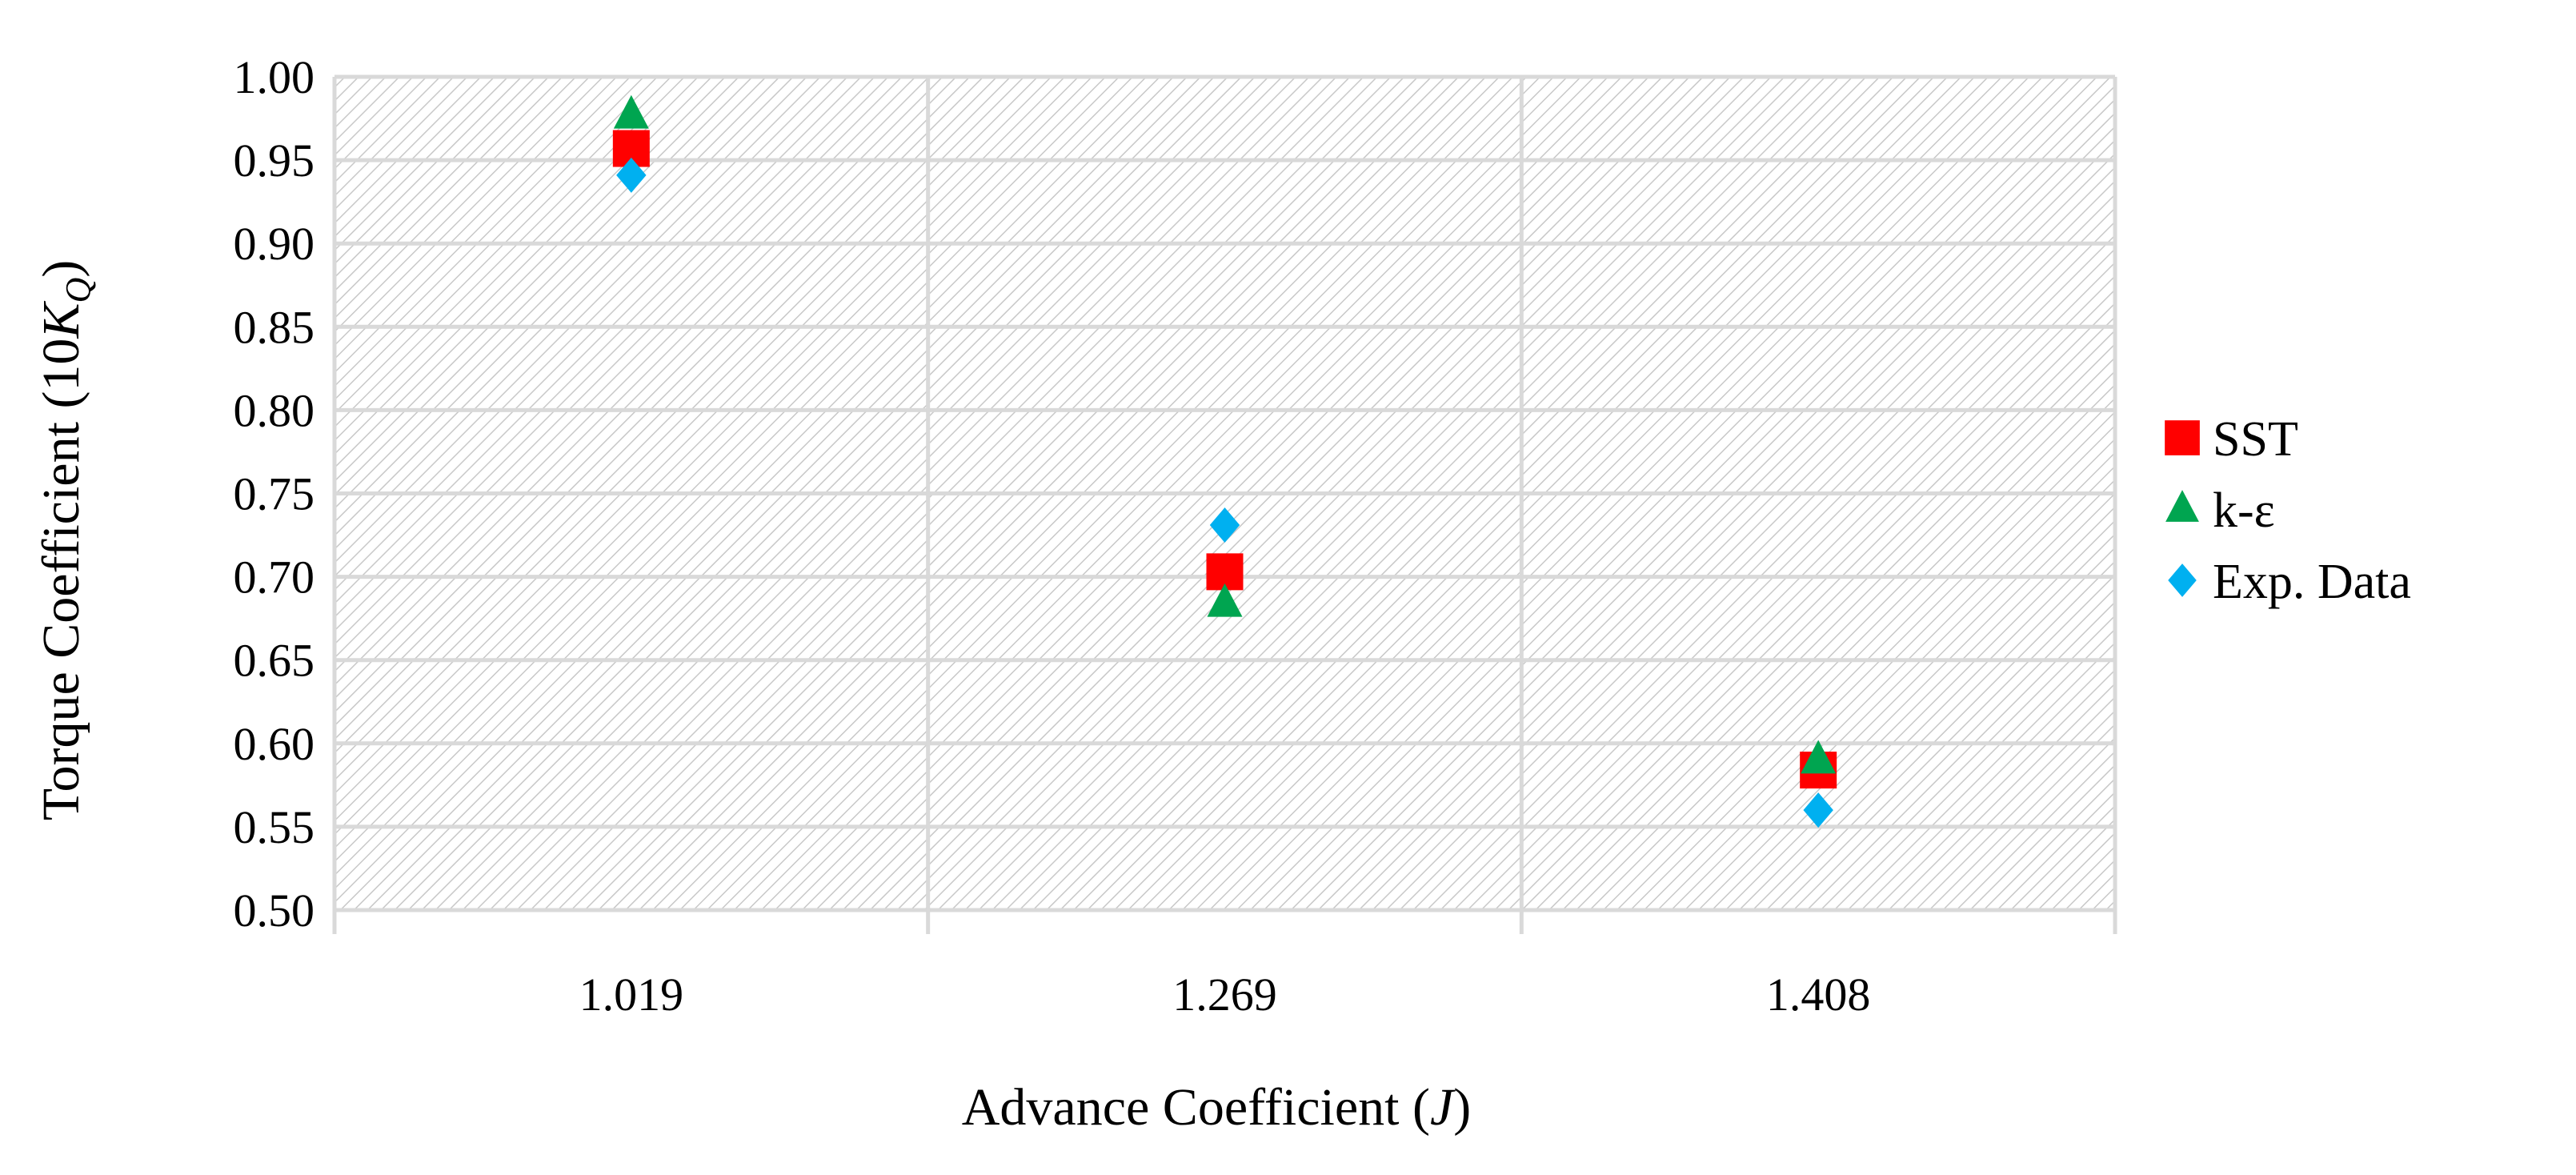  I want to click on x-axis-ticks: 1.019 1.269 1.408, so click(1225, 995).